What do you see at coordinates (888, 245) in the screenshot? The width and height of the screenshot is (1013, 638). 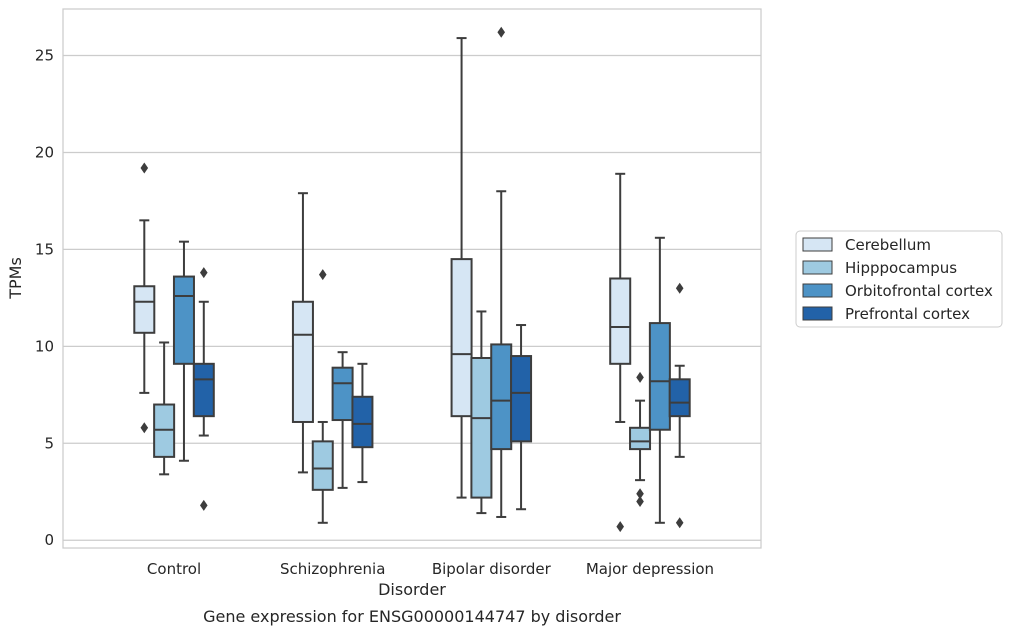 I see `legend-label: Cerebellum` at bounding box center [888, 245].